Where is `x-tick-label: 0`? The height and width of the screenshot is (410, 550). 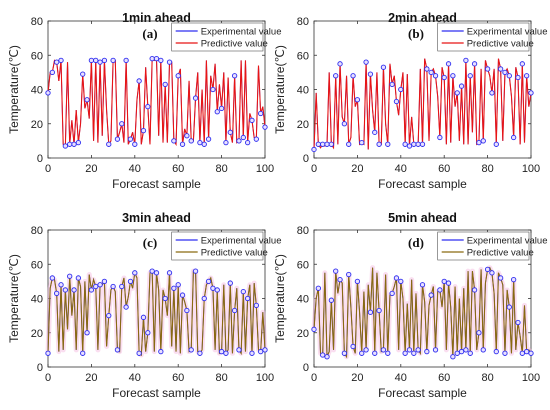
x-tick-label: 0 is located at coordinates (314, 169).